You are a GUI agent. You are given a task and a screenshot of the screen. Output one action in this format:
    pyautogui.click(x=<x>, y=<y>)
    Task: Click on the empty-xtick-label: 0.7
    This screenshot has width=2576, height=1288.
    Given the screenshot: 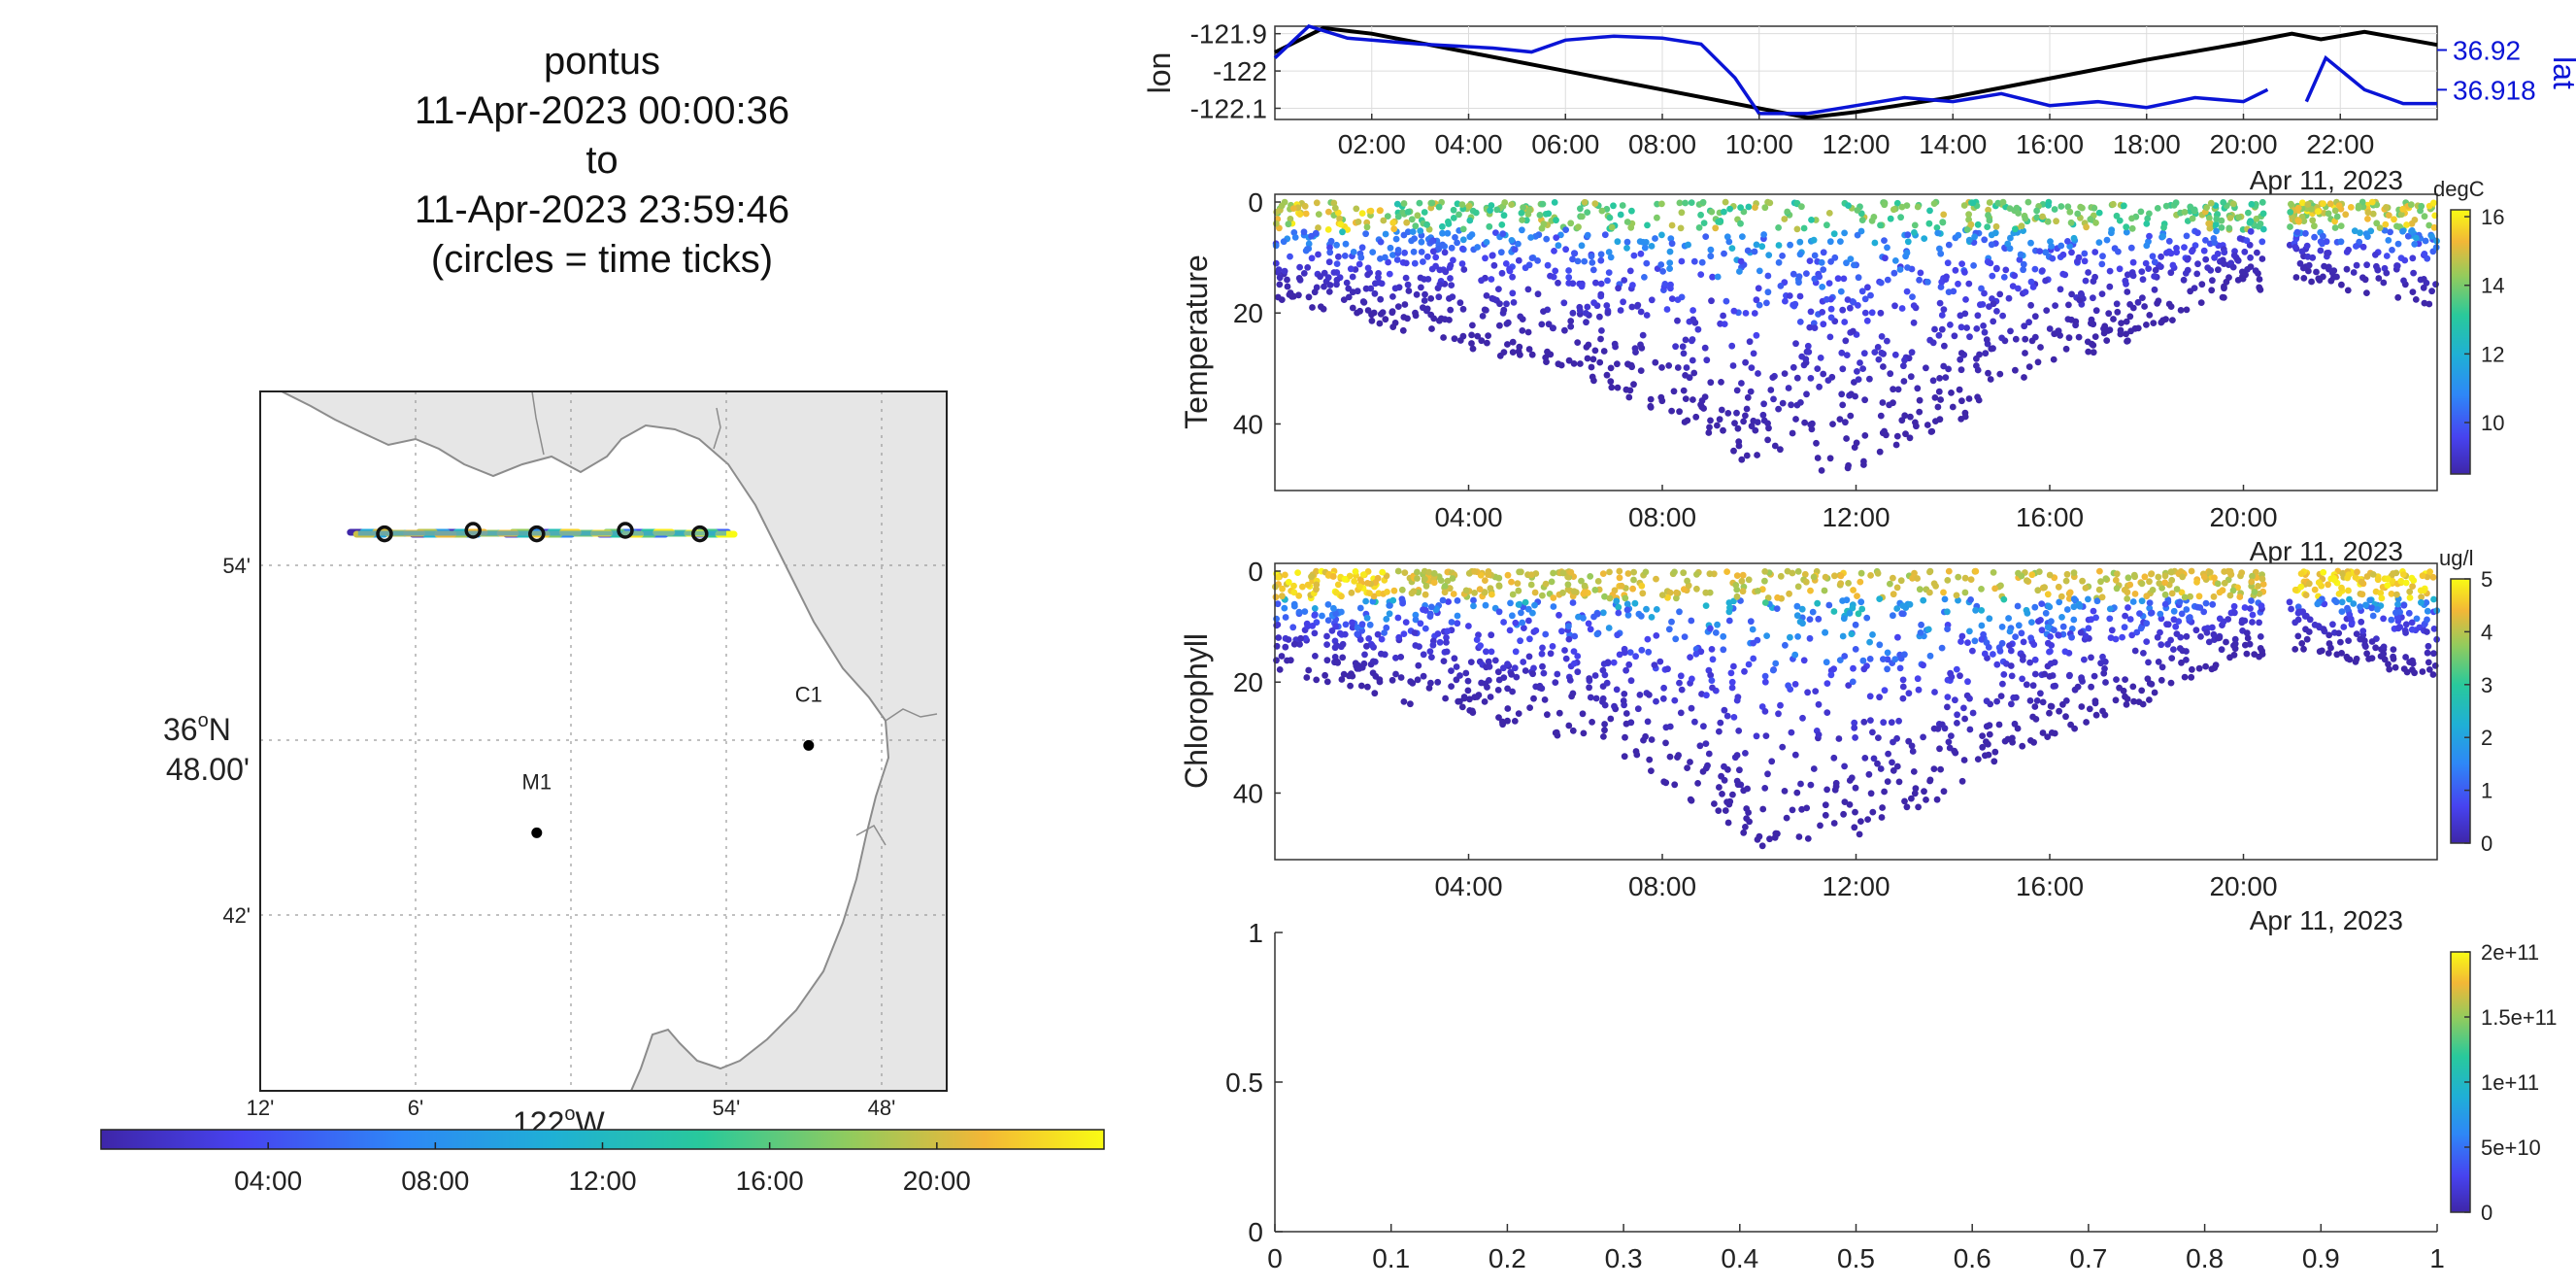 What is the action you would take?
    pyautogui.click(x=2088, y=1258)
    